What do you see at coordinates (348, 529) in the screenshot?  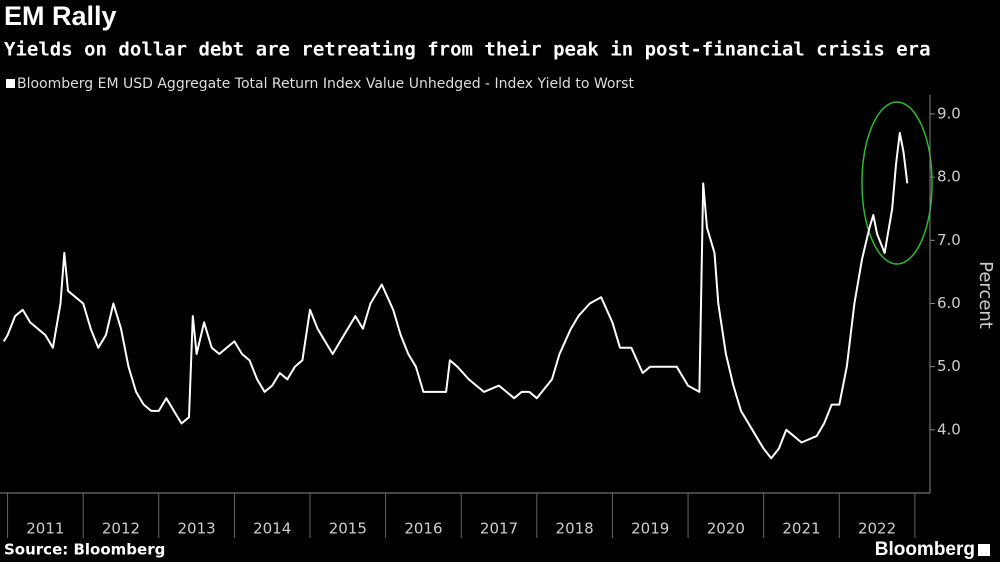 I see `x-tick-label: 2015` at bounding box center [348, 529].